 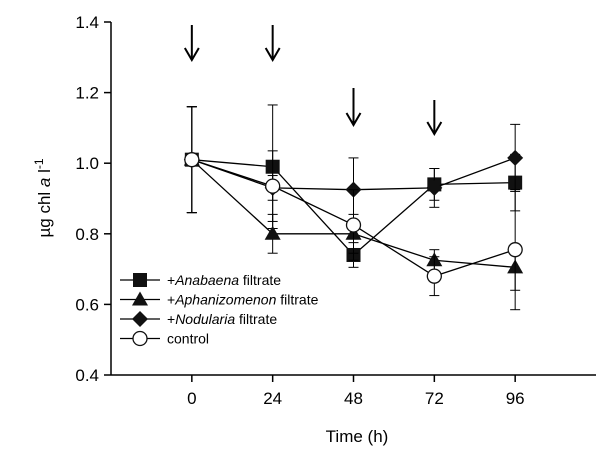 What do you see at coordinates (191, 398) in the screenshot?
I see `x-tick-label: 0` at bounding box center [191, 398].